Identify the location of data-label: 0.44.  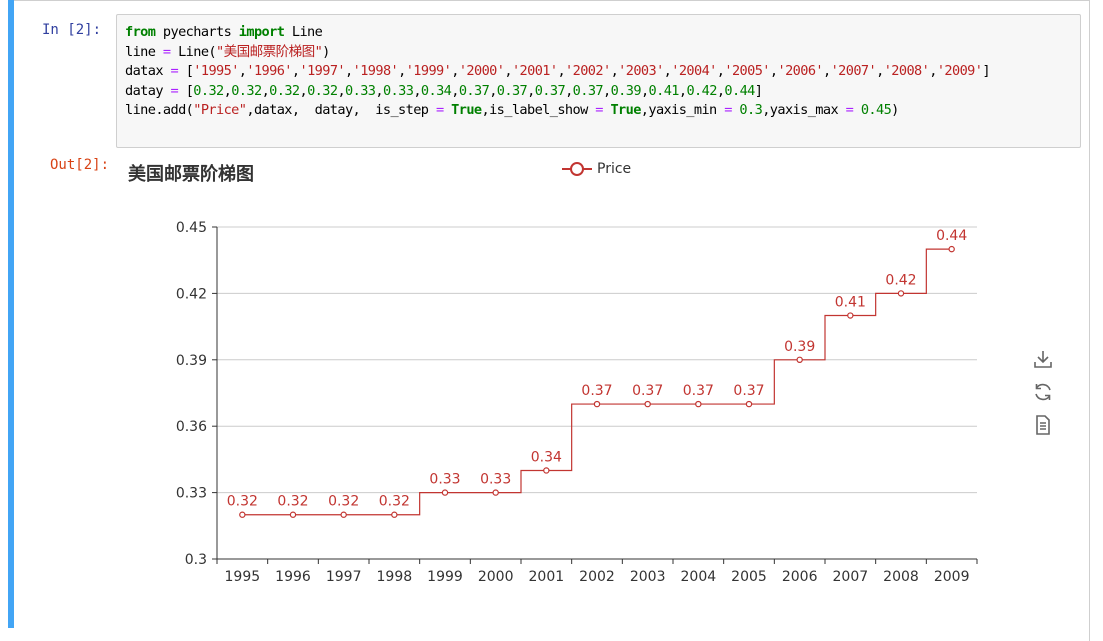
(951, 236).